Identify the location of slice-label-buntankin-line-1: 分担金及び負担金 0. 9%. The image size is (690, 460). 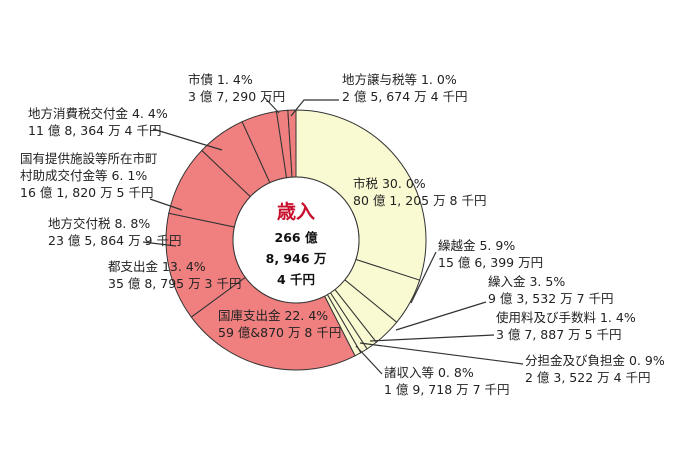
(595, 360).